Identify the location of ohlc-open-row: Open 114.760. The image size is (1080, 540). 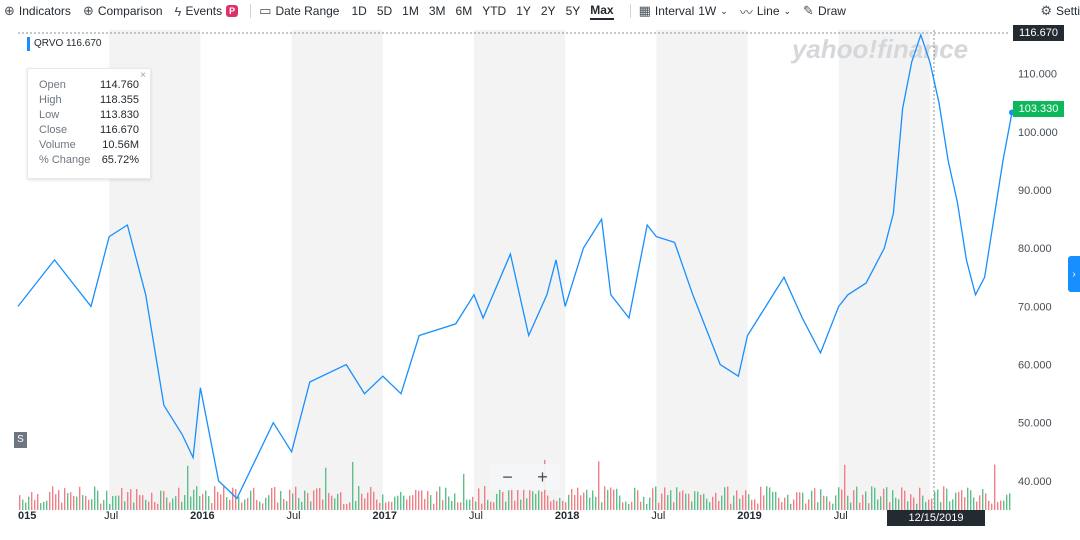
(89, 85).